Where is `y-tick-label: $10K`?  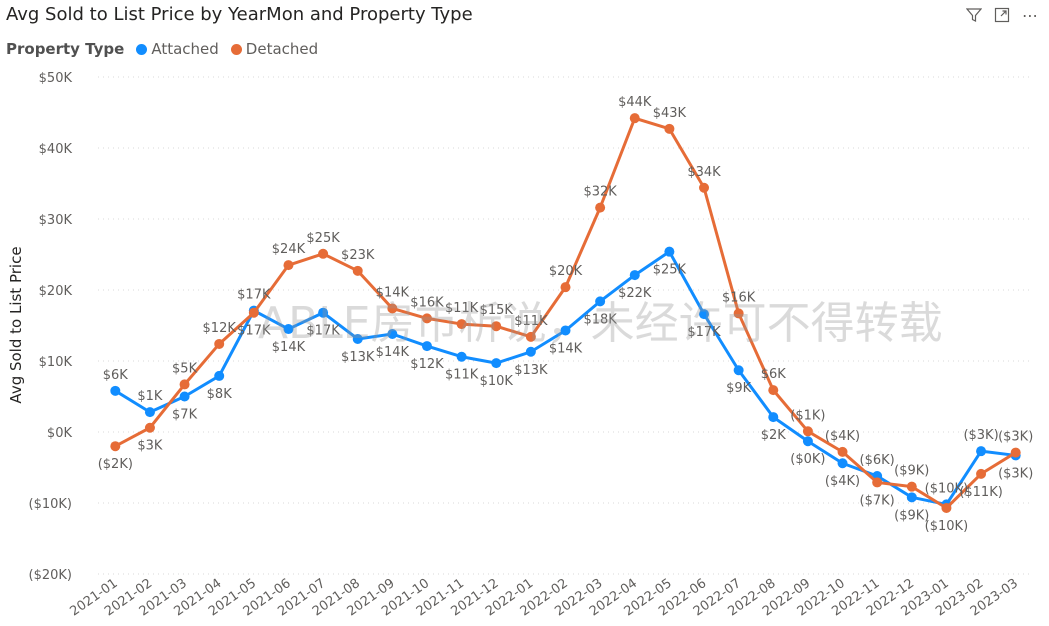 y-tick-label: $10K is located at coordinates (56, 362).